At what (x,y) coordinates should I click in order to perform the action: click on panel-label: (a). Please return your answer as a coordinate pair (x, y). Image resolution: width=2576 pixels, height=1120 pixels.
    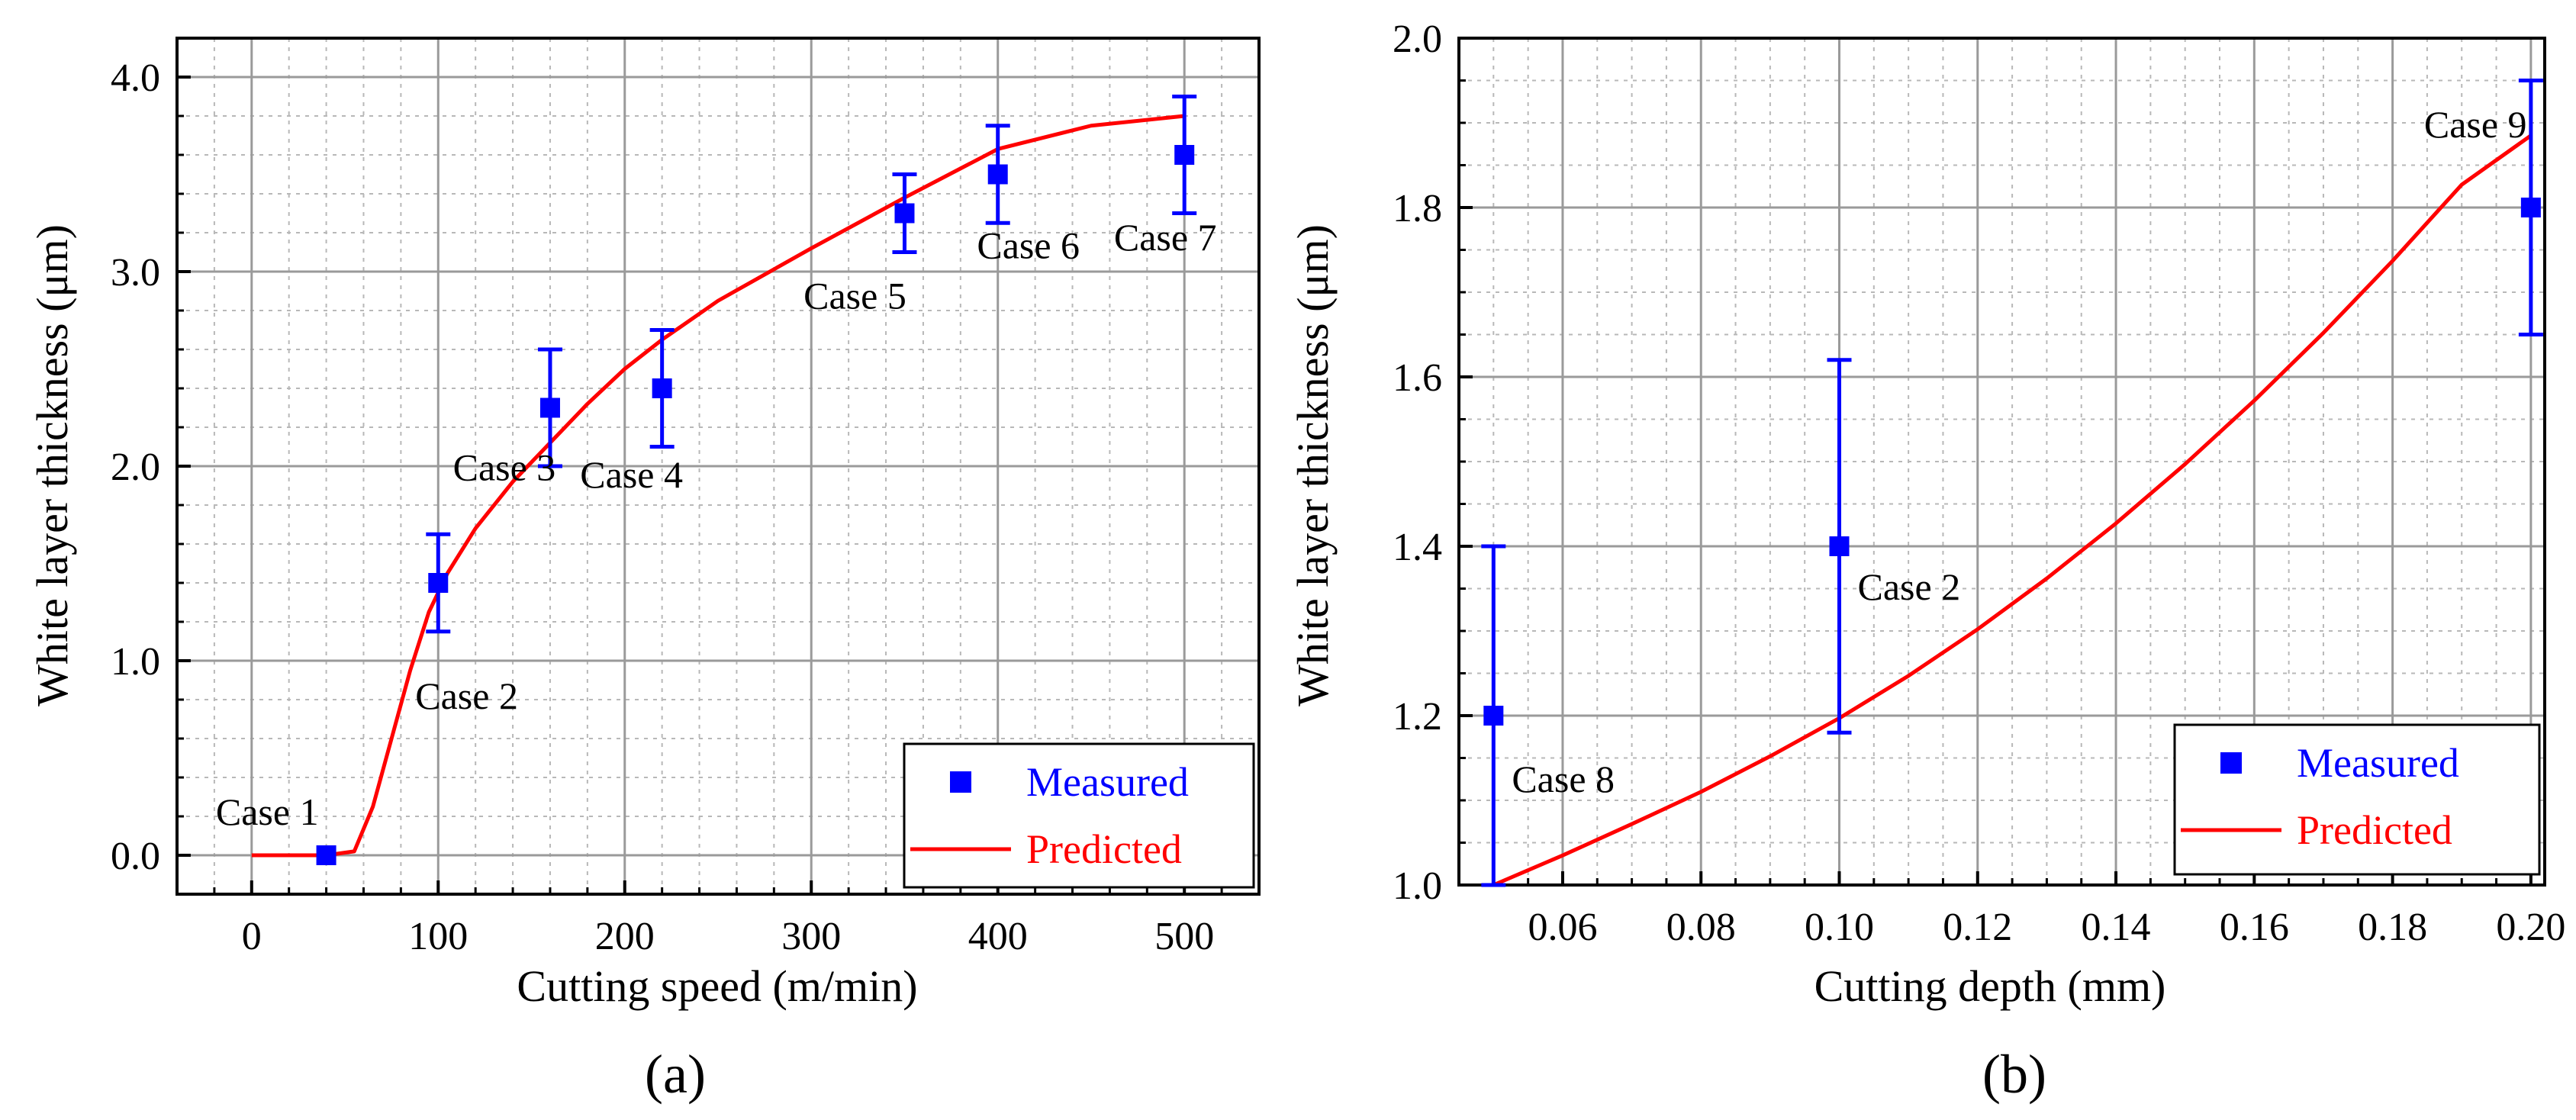
    Looking at the image, I should click on (675, 1074).